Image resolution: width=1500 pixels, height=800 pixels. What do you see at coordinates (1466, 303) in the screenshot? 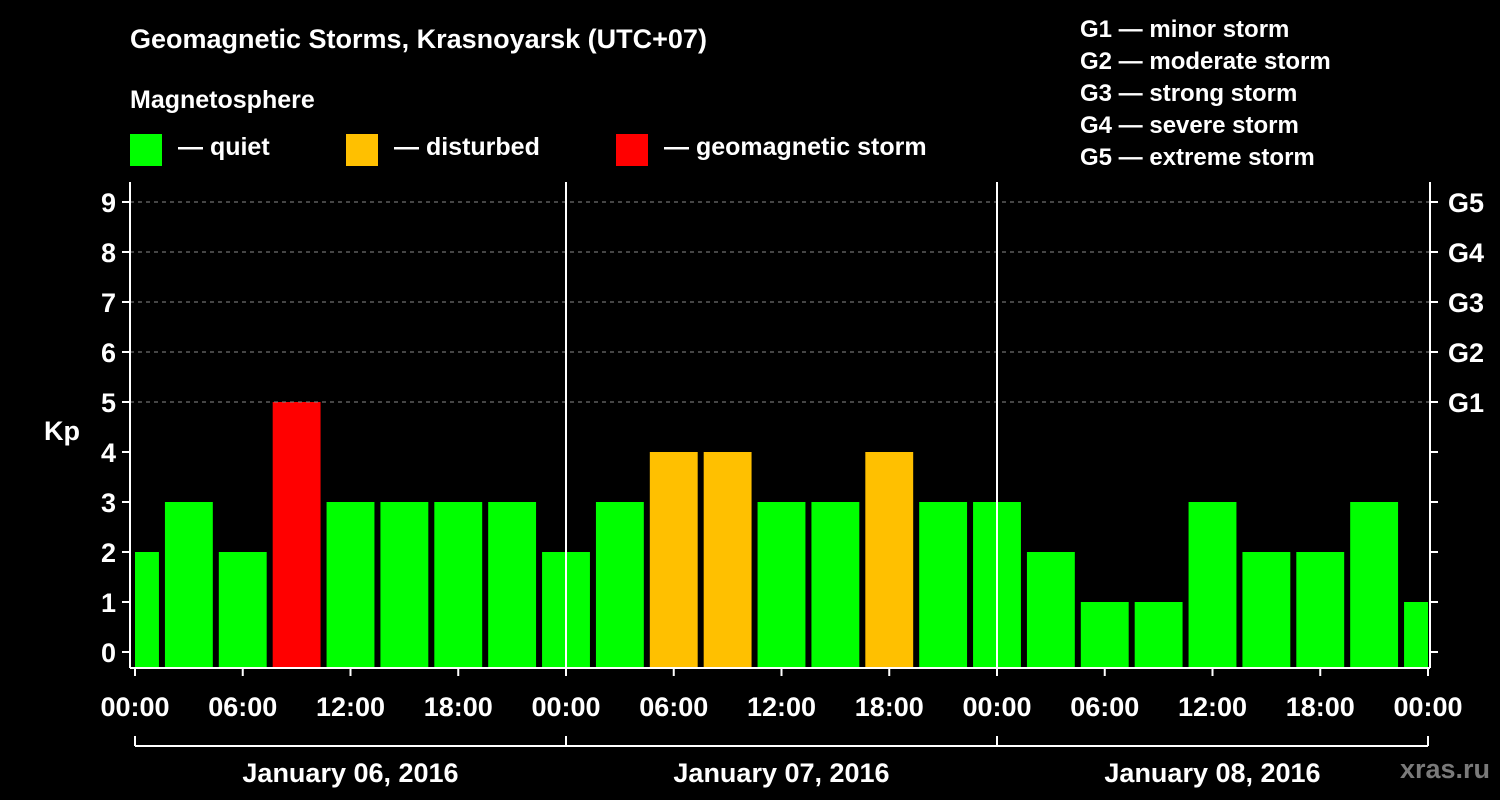
I see `storm-level-label: G3` at bounding box center [1466, 303].